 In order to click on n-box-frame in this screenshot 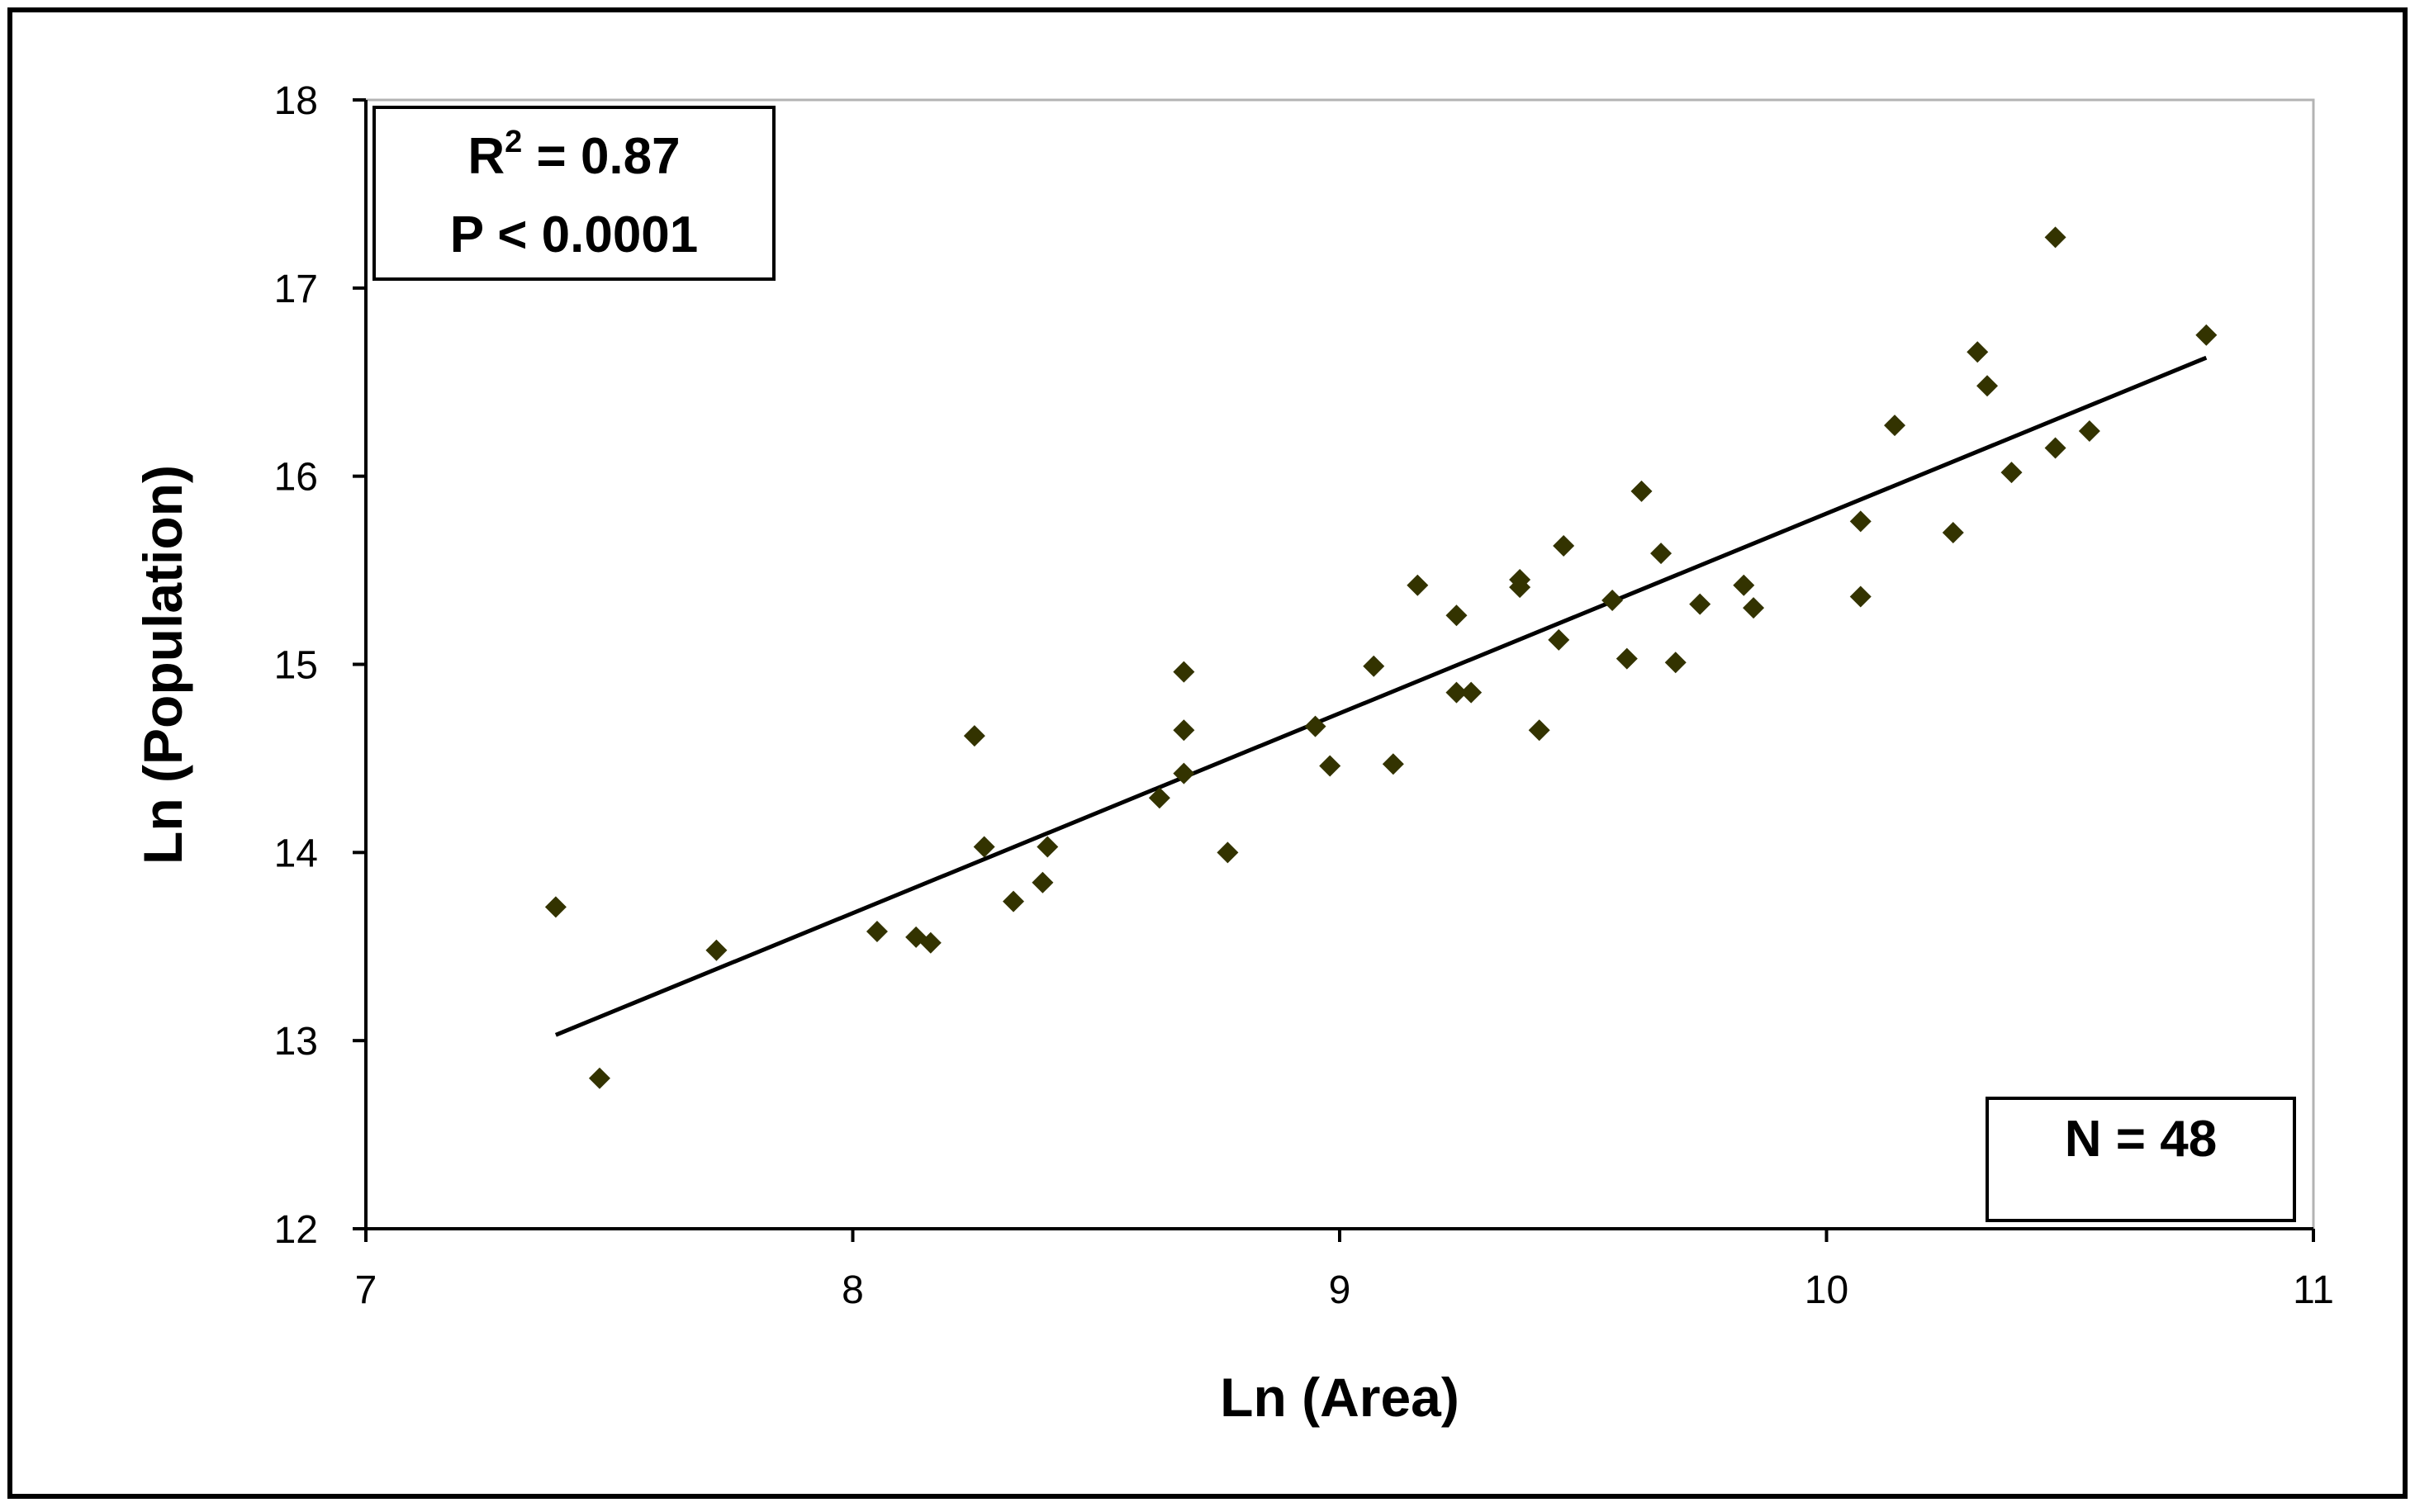, I will do `click(2141, 1159)`.